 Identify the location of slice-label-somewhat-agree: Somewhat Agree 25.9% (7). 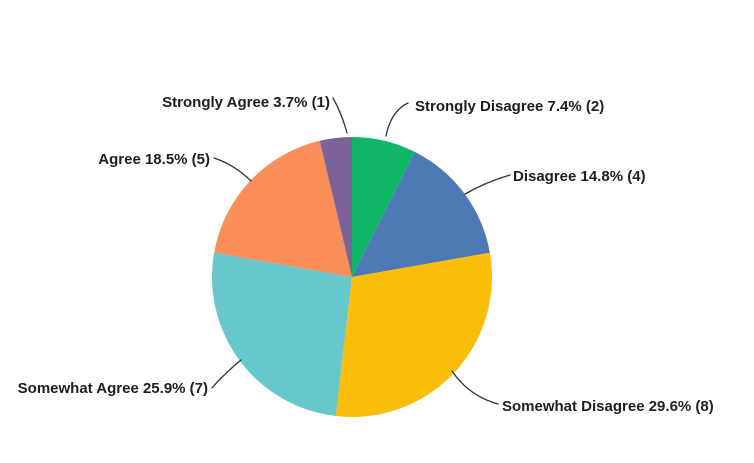
(112, 388).